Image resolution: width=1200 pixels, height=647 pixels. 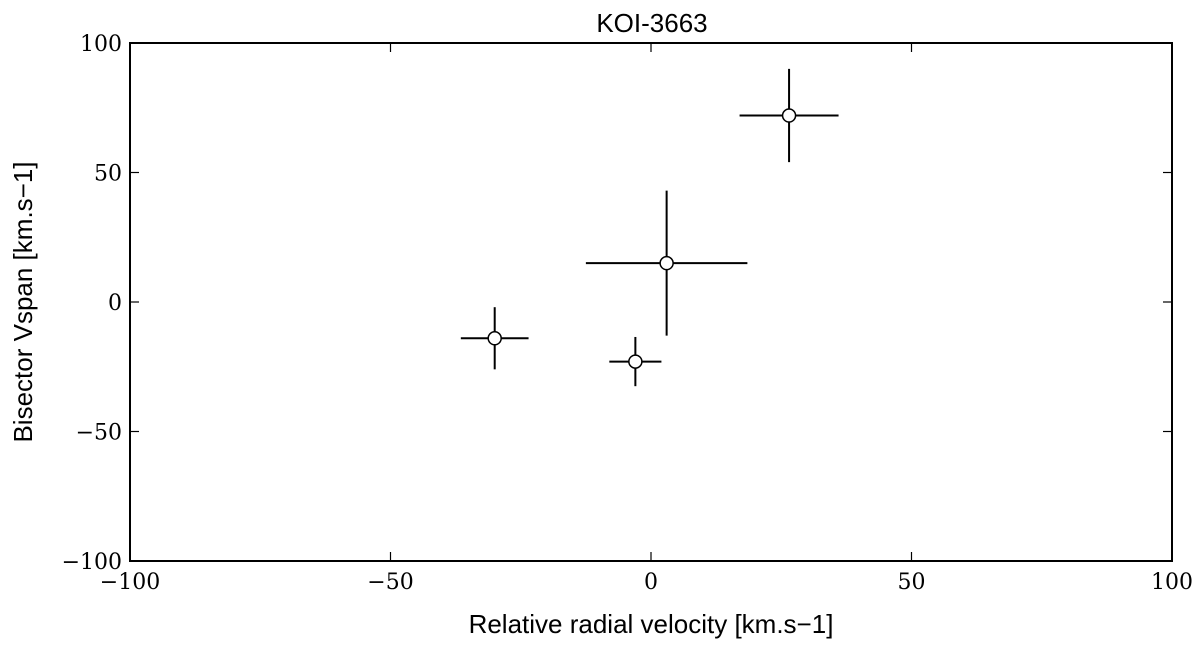 What do you see at coordinates (651, 23) in the screenshot?
I see `chart-title: KOI-3663` at bounding box center [651, 23].